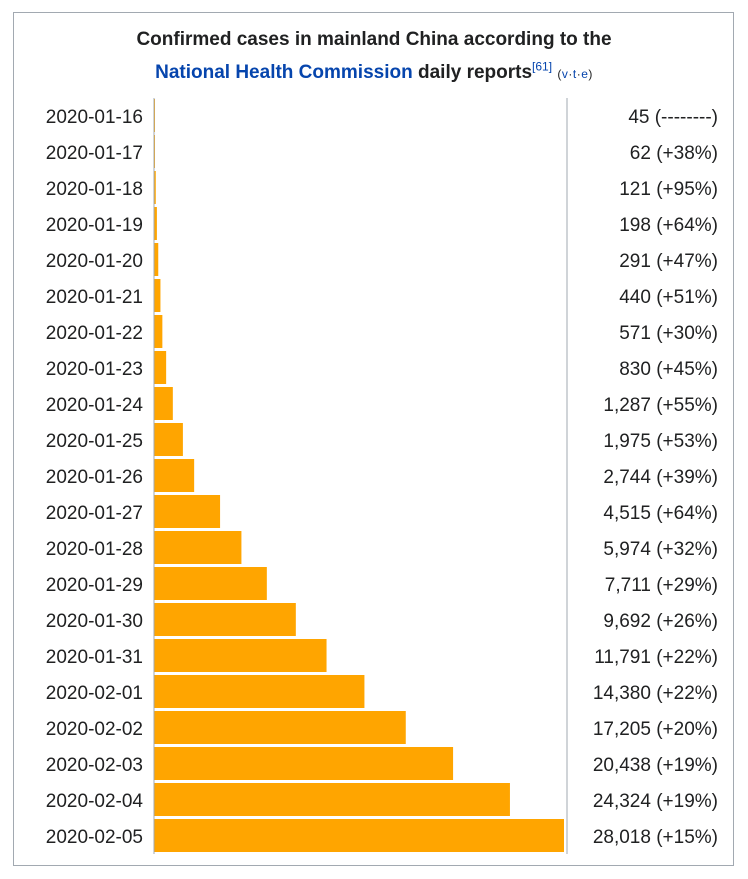 The image size is (748, 879). I want to click on talk-template-link: t, so click(574, 74).